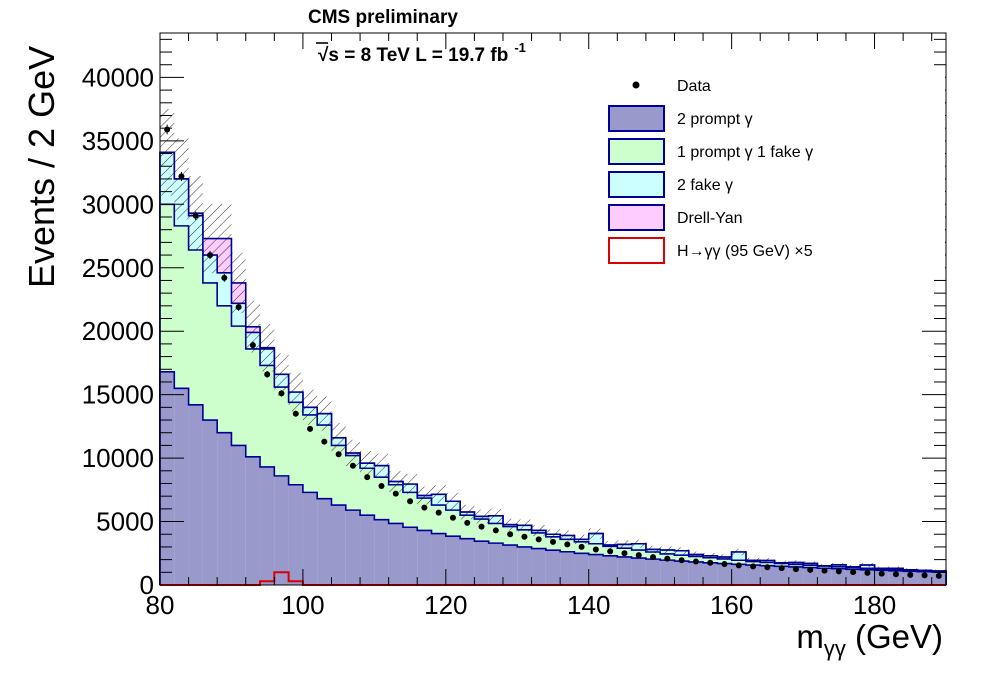 The image size is (996, 677). Describe the element at coordinates (796, 575) in the screenshot. I see `2-prompt-bin-44` at that location.